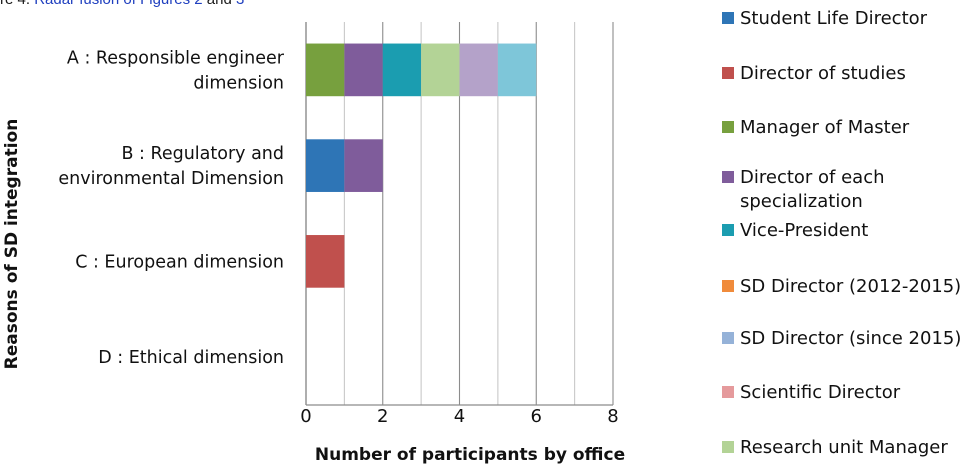  I want to click on legend-label: Director of studies, so click(823, 73).